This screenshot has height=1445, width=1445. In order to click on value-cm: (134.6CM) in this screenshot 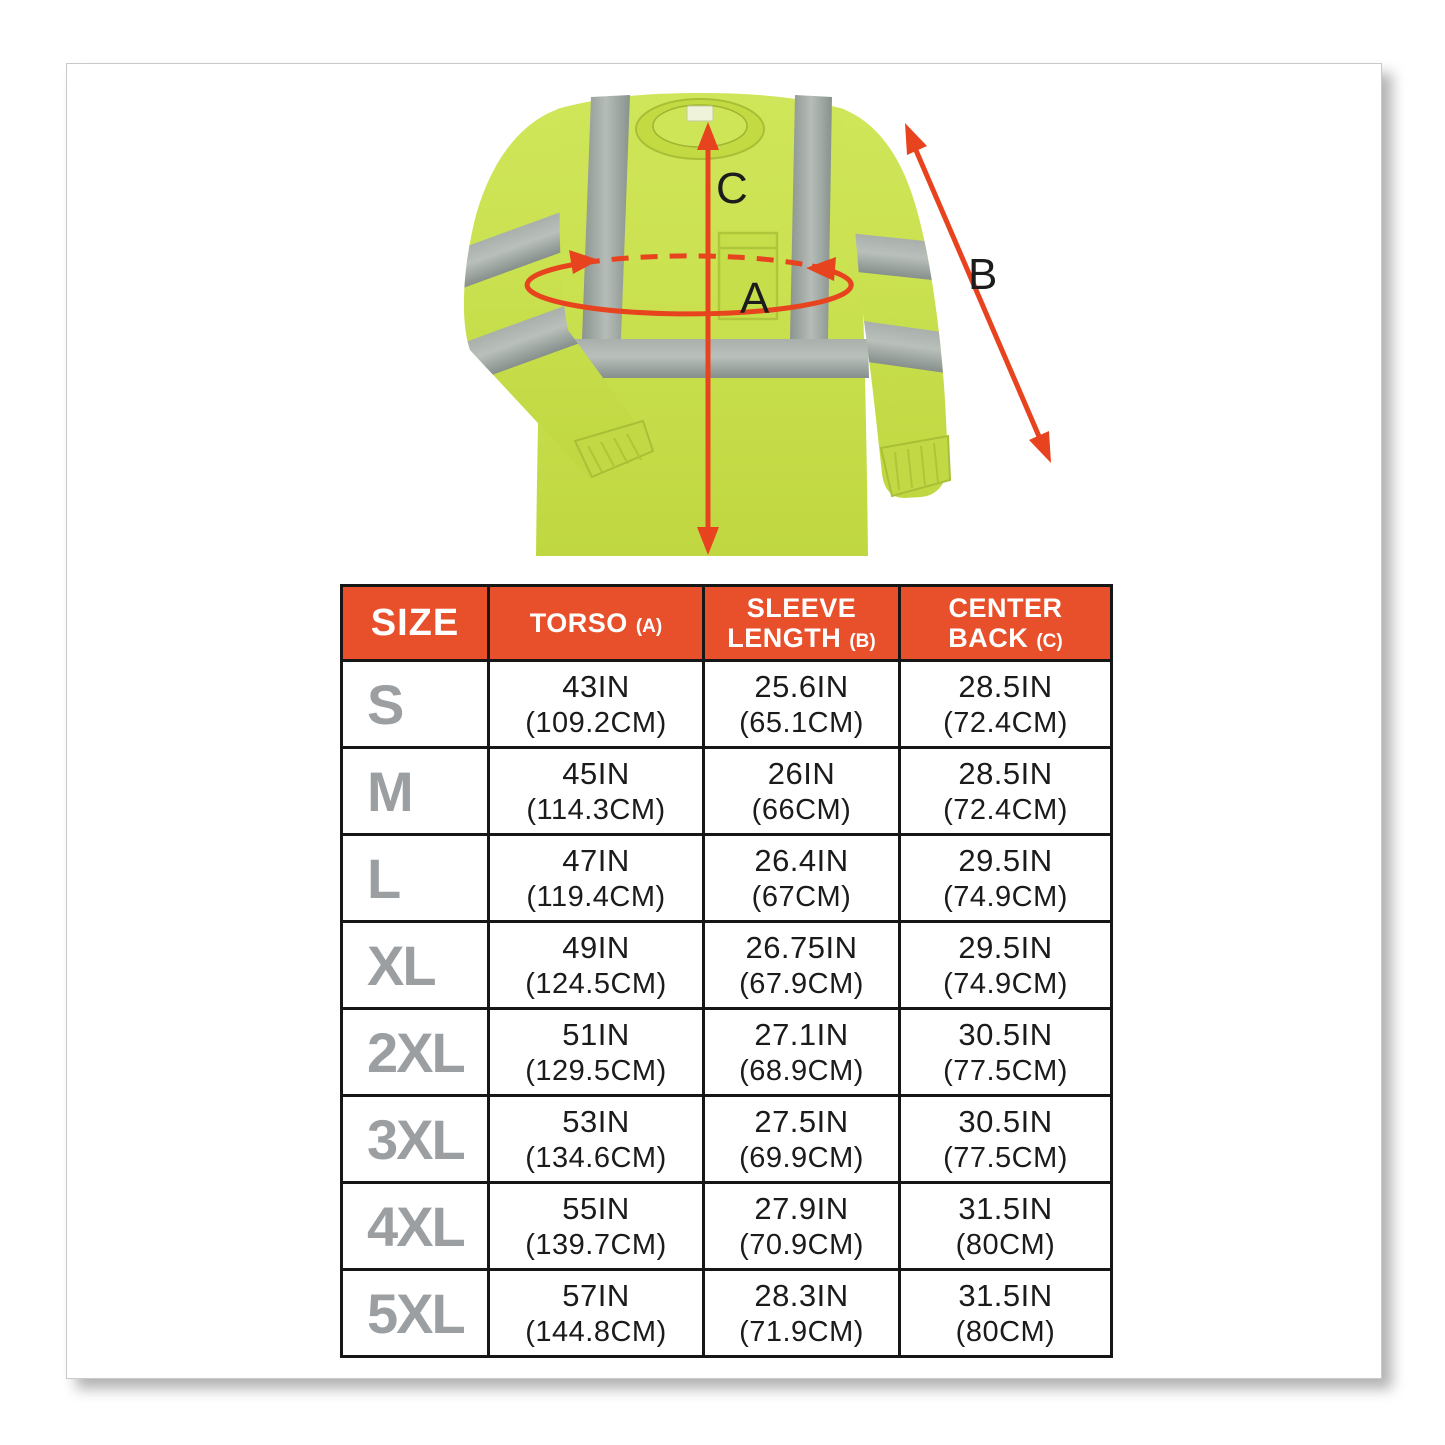, I will do `click(596, 1157)`.